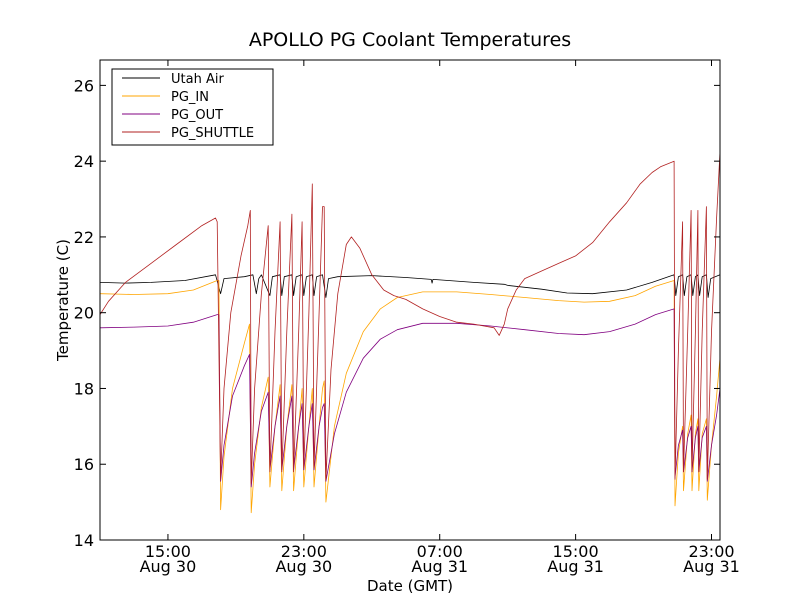 The width and height of the screenshot is (800, 600). Describe the element at coordinates (63, 300) in the screenshot. I see `y-axis-label: Temperature (C)` at that location.